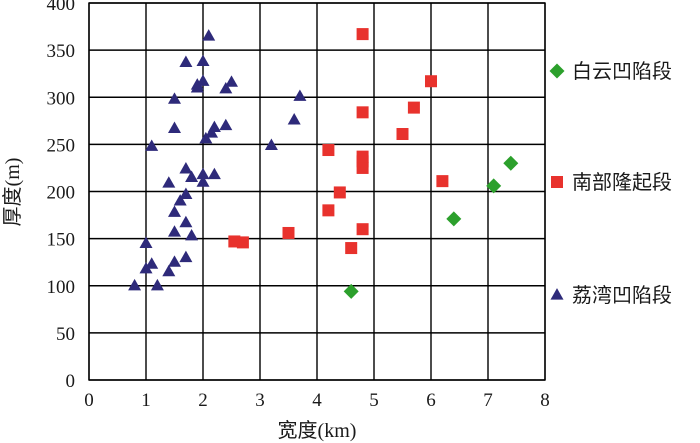 The image size is (700, 443). I want to click on y-tick-label-5: 250, so click(61, 145).